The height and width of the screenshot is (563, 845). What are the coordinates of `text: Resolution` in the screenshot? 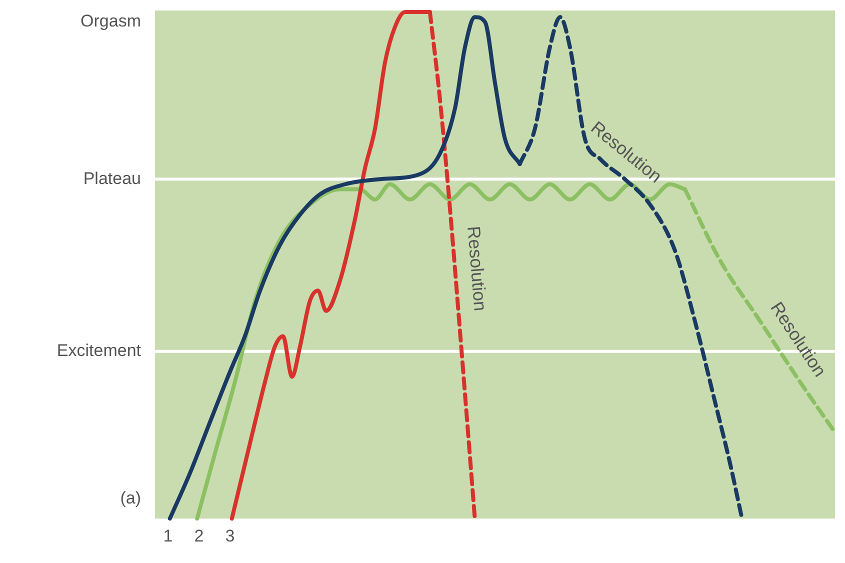 It's located at (477, 268).